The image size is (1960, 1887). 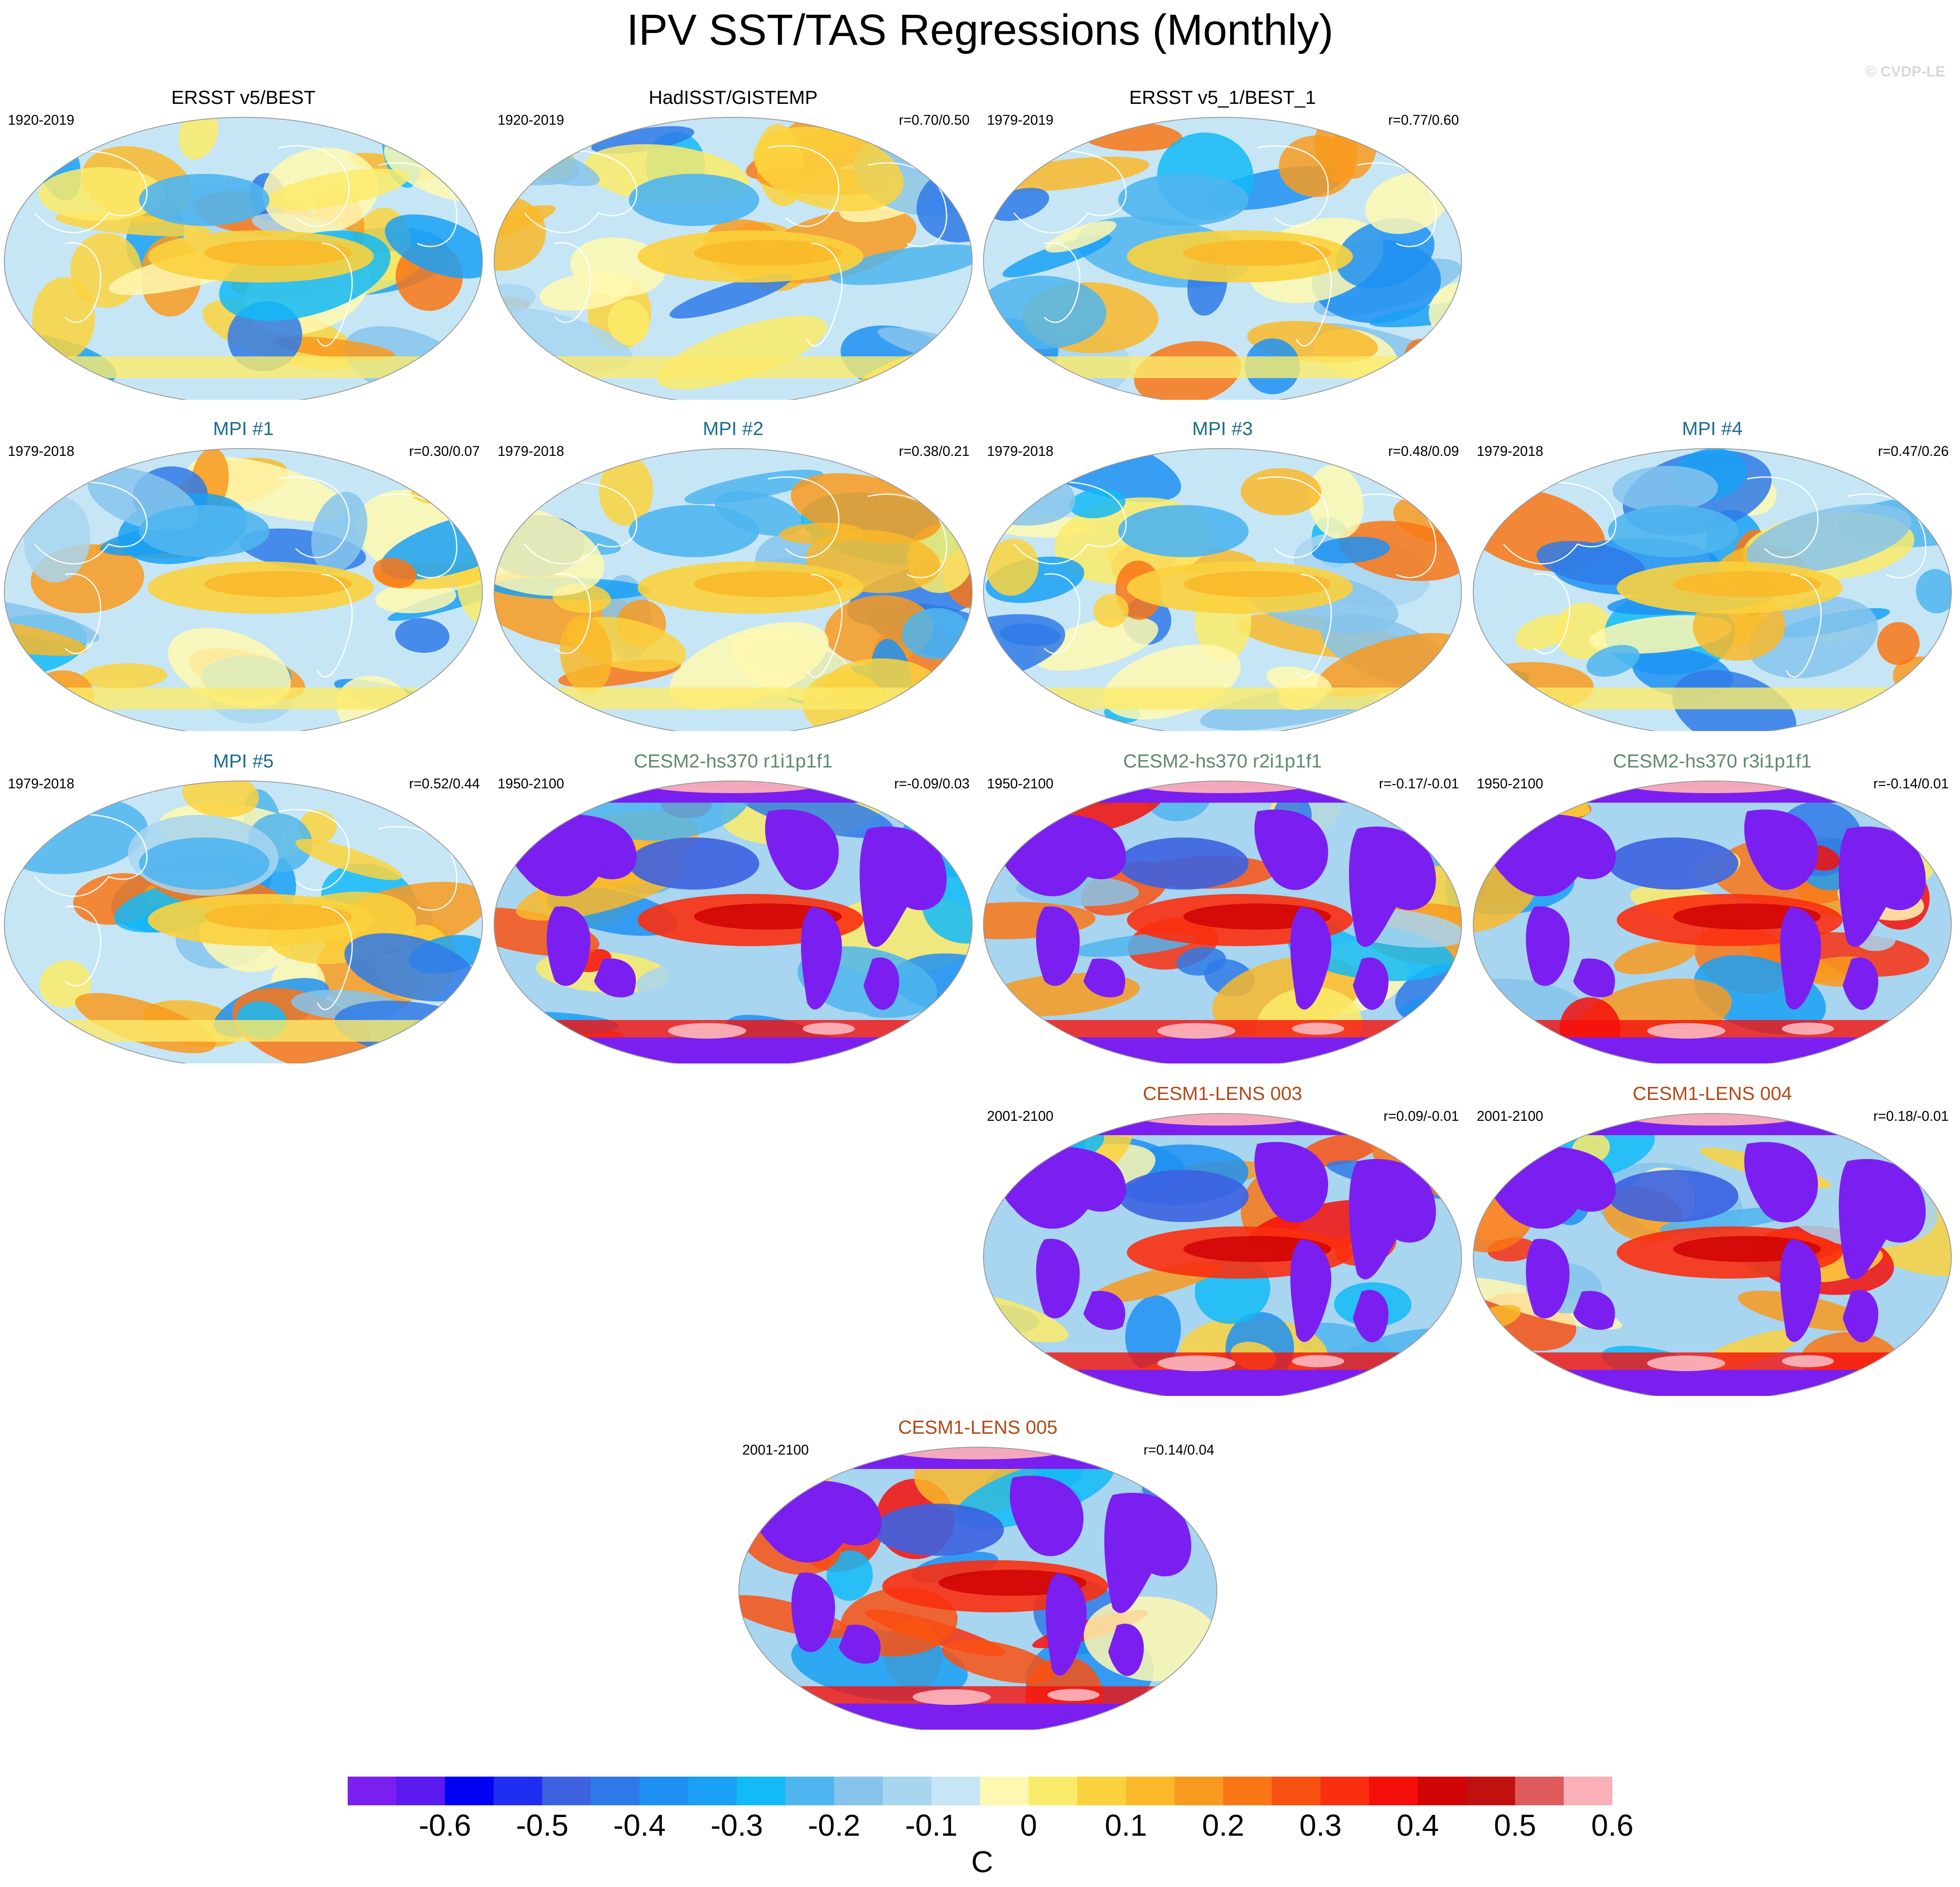 What do you see at coordinates (978, 1427) in the screenshot?
I see `panel-title: CESM1-LENS 005` at bounding box center [978, 1427].